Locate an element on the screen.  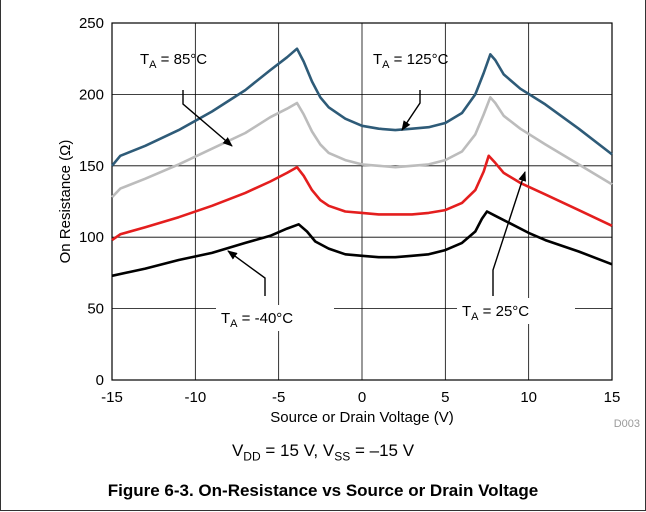
series-line-ta-25c is located at coordinates (362, 198).